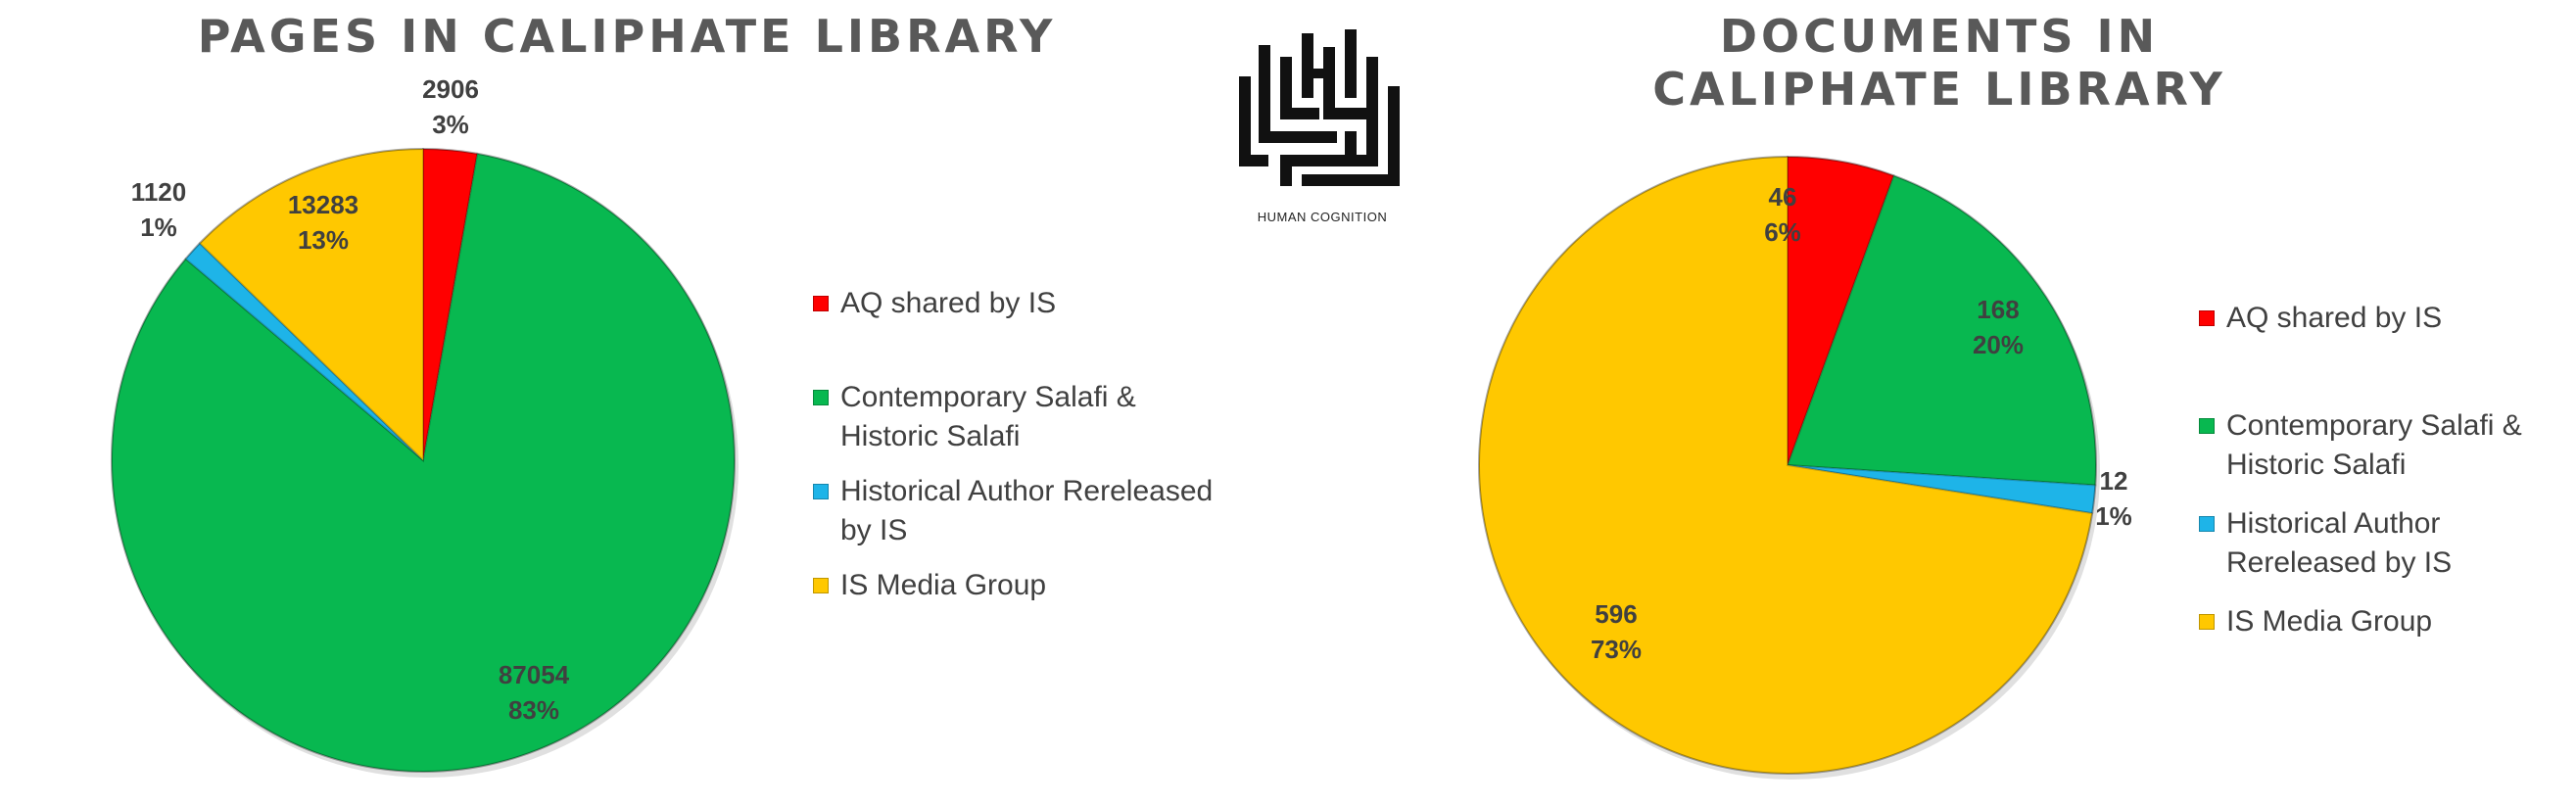 This screenshot has height=805, width=2576. What do you see at coordinates (534, 710) in the screenshot?
I see `data-label-percent: 83%` at bounding box center [534, 710].